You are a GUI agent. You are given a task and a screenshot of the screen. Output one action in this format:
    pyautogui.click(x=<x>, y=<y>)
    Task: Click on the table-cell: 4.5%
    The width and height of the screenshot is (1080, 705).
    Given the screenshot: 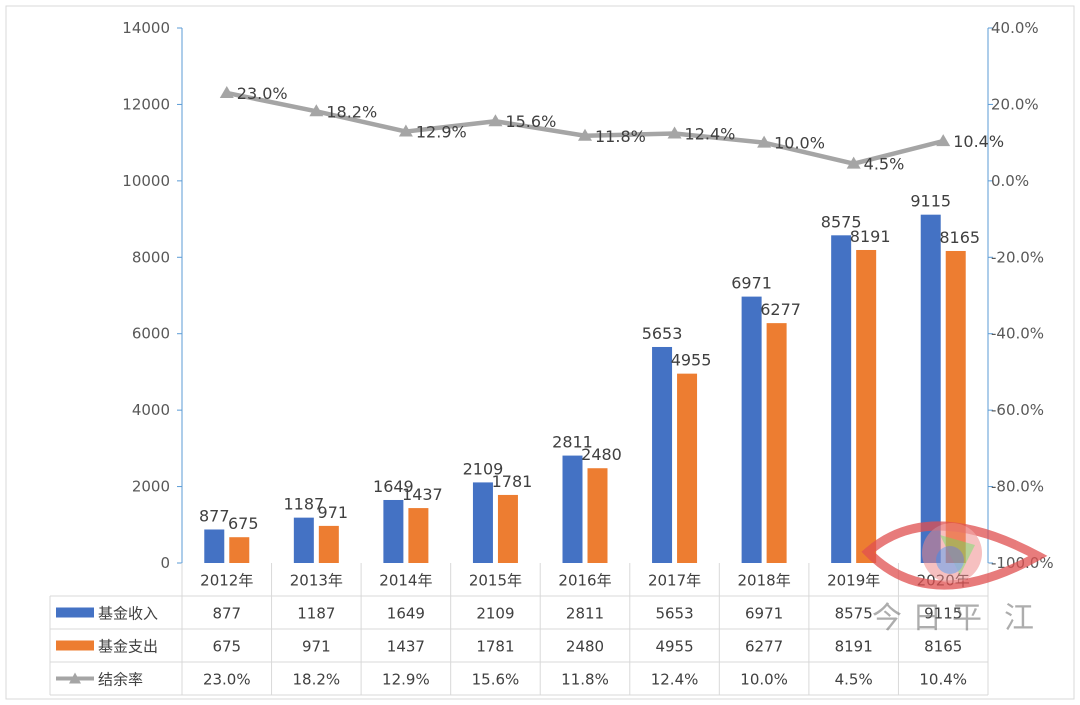 What is the action you would take?
    pyautogui.click(x=854, y=680)
    